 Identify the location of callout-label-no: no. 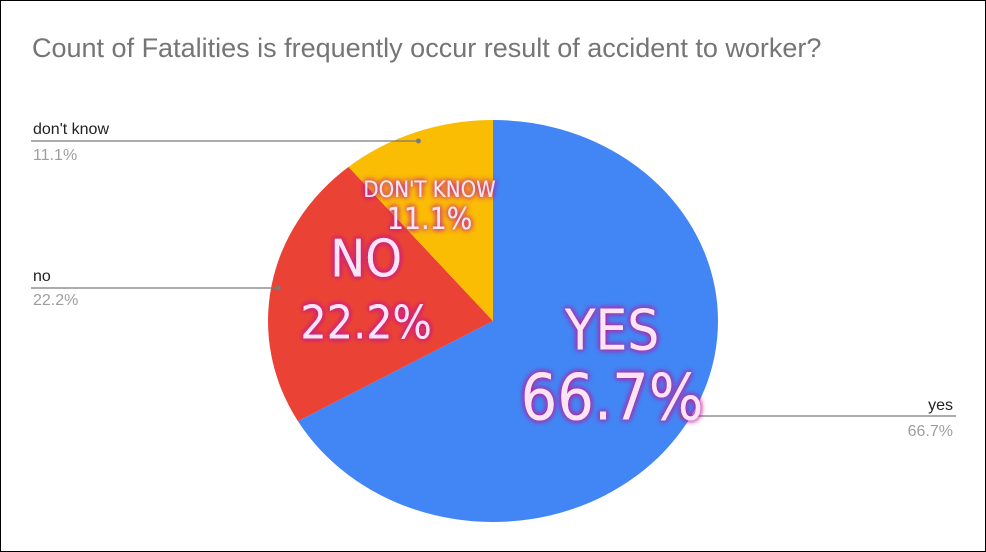
(42, 276).